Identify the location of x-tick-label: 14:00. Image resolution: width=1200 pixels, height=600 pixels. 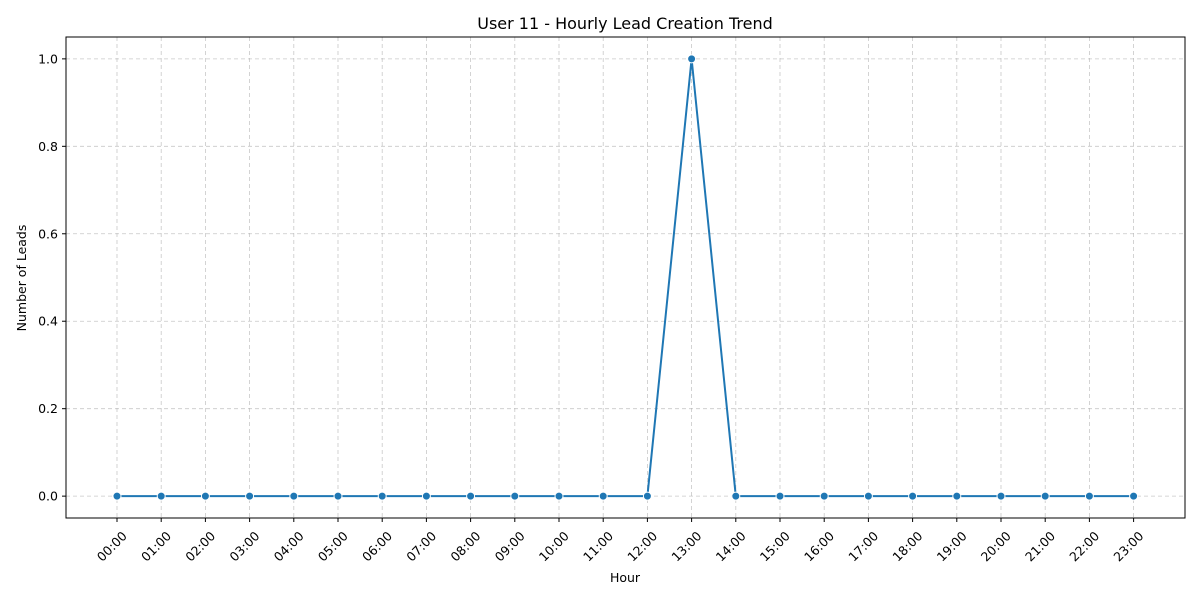
(731, 546).